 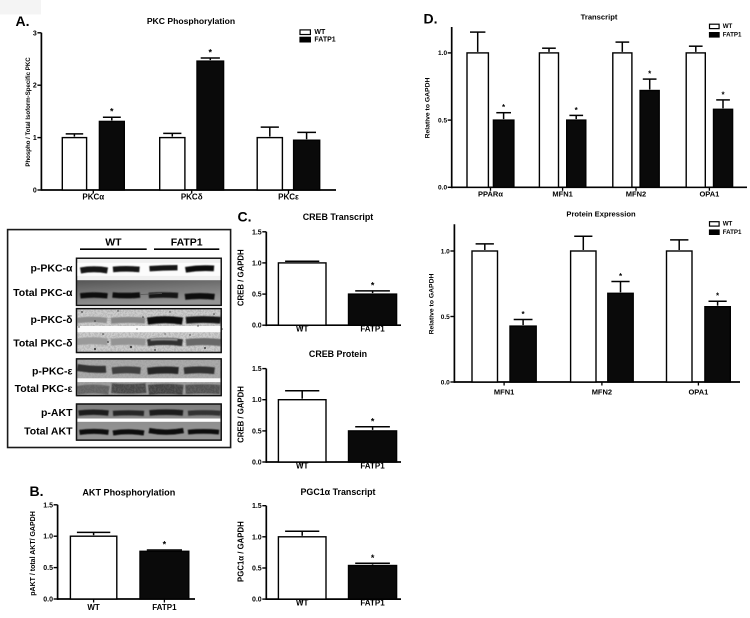 I want to click on svg-text: CREB Protein, so click(x=338, y=354).